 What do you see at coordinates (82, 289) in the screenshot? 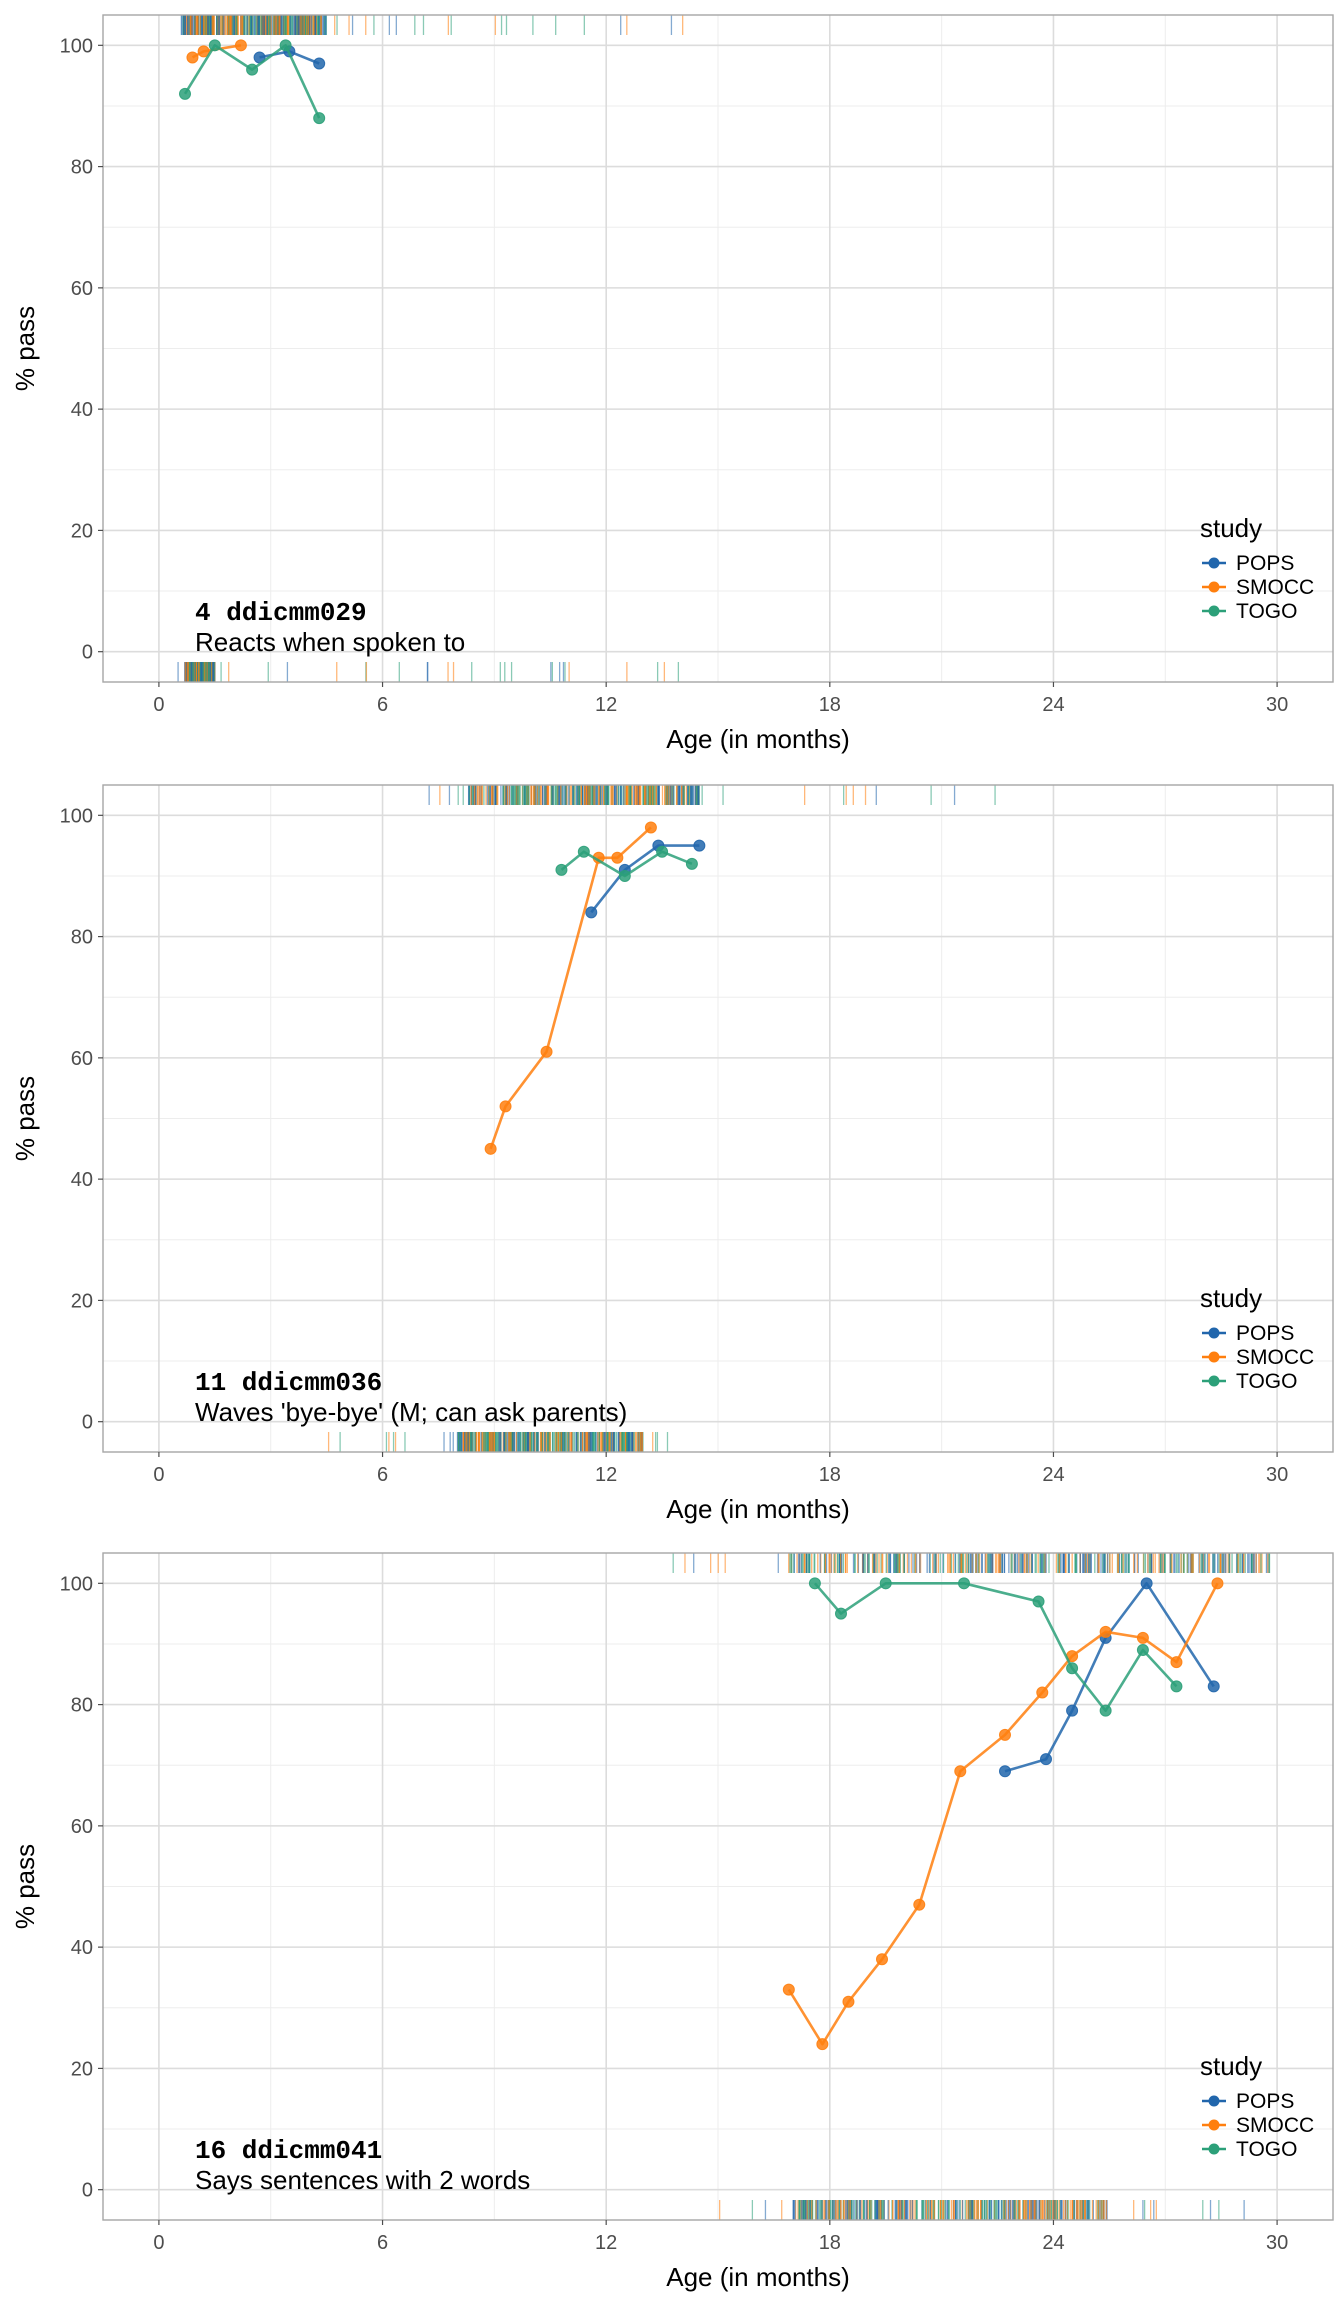
I see `y-tick-label: 60` at bounding box center [82, 289].